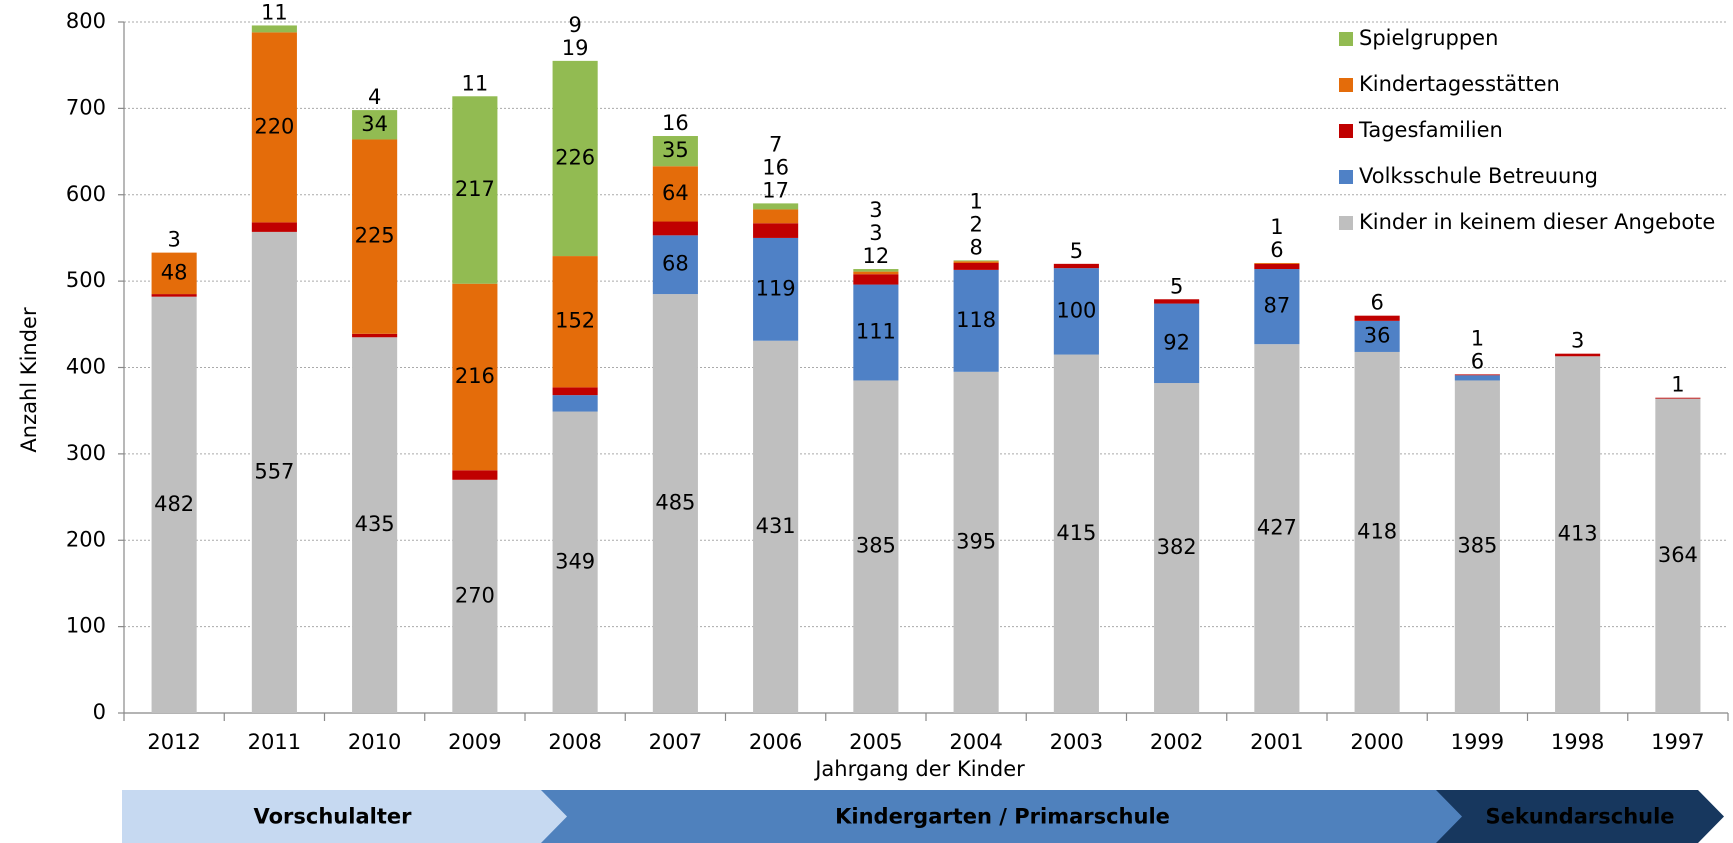  What do you see at coordinates (333, 817) in the screenshot?
I see `stage-label: Vorschulalter` at bounding box center [333, 817].